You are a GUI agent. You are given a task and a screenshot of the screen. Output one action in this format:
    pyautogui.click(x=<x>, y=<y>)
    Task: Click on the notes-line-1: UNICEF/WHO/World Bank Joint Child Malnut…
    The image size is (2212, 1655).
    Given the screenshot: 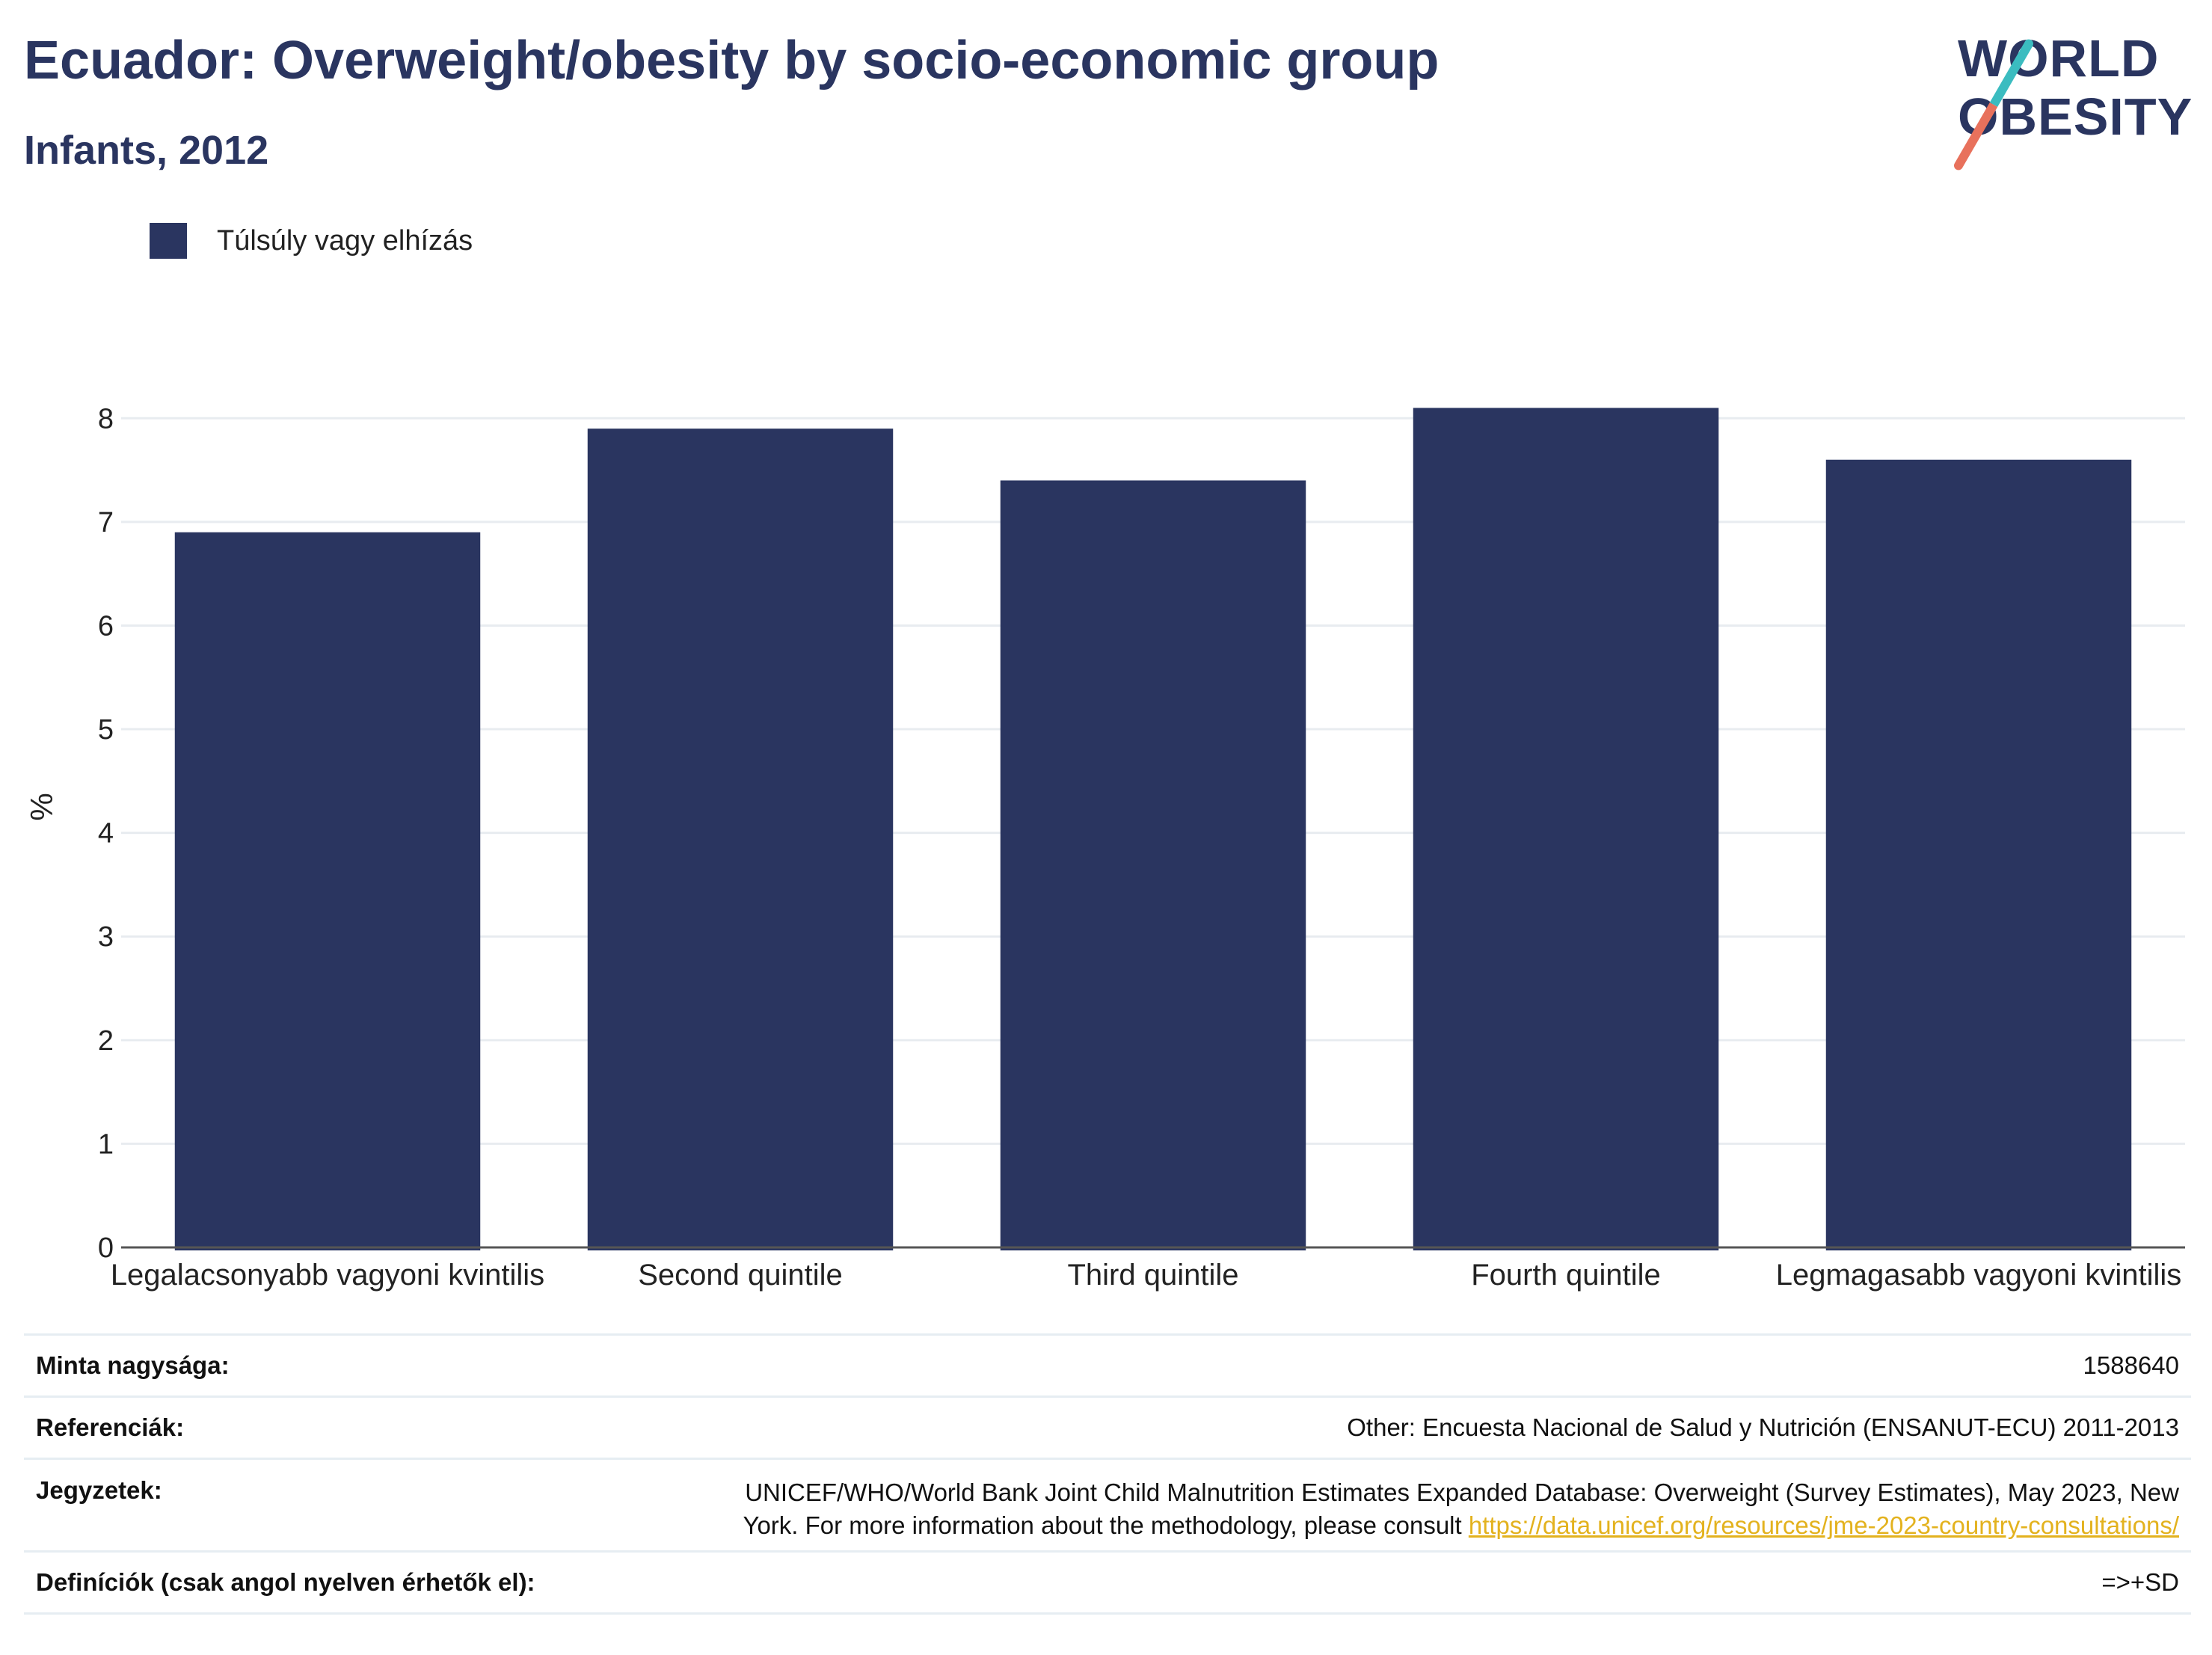 What is the action you would take?
    pyautogui.click(x=1462, y=1492)
    